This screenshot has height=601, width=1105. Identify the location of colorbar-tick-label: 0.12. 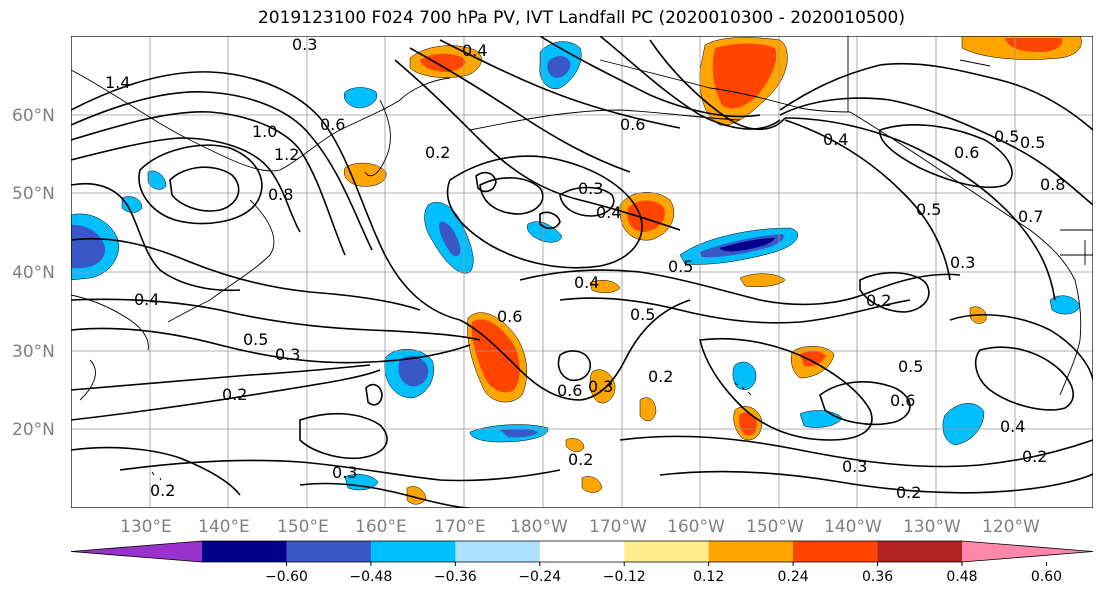
(708, 577).